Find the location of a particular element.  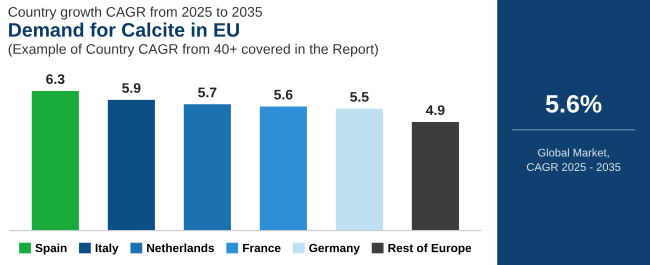

data-label: 5.5 is located at coordinates (359, 97).